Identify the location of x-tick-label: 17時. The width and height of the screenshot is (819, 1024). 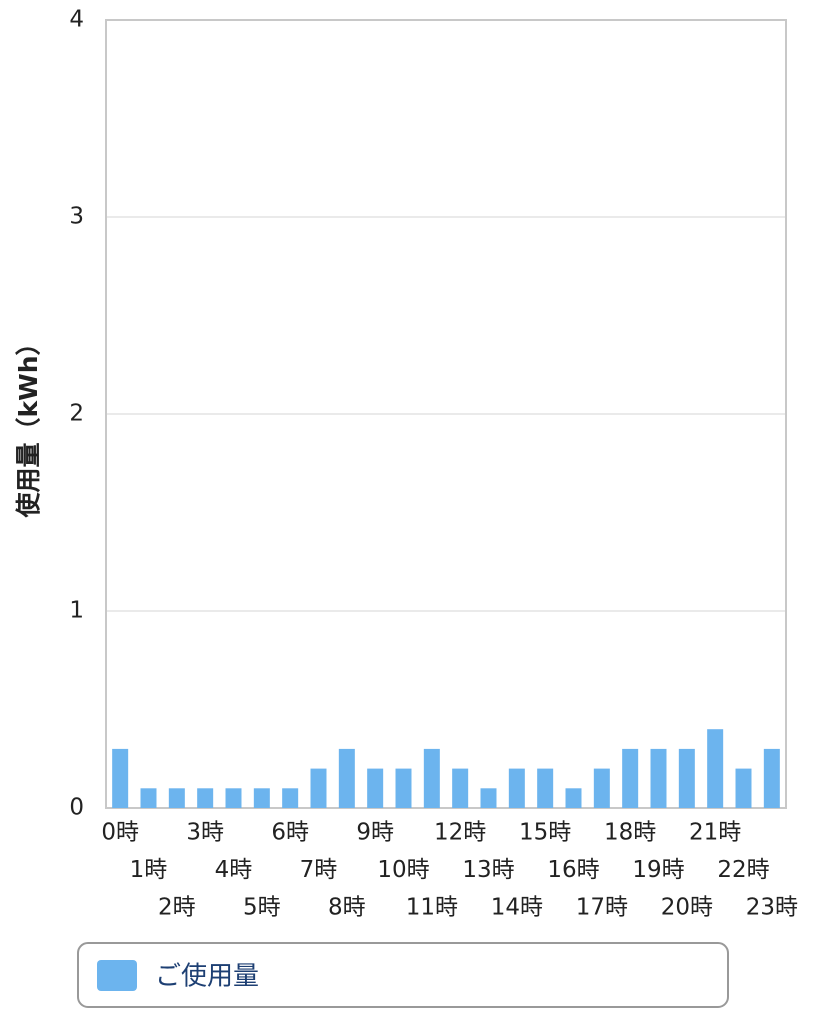
(602, 908).